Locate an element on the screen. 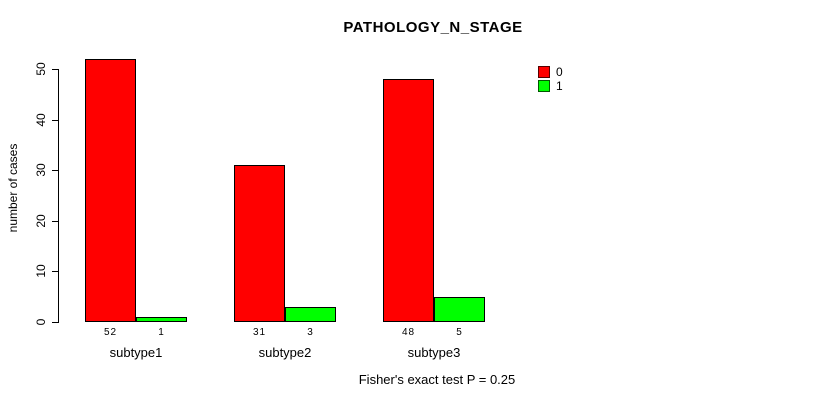  legend: 0 1 is located at coordinates (550, 79).